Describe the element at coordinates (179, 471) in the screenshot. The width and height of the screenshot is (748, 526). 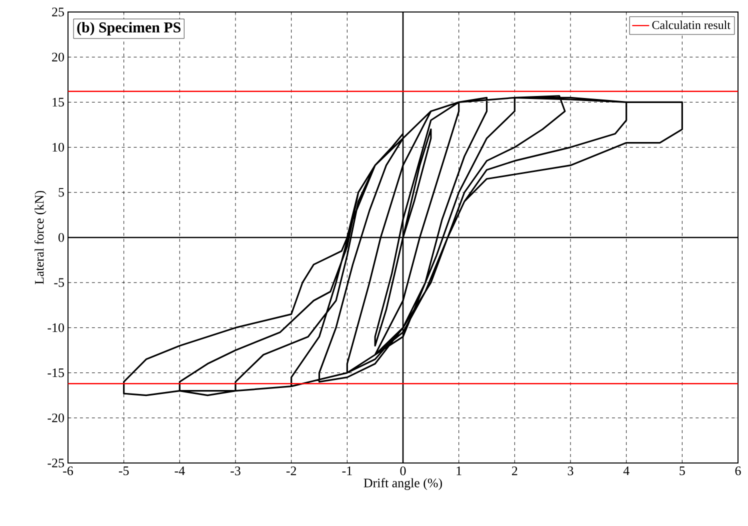
I see `x-tick-label: -4` at that location.